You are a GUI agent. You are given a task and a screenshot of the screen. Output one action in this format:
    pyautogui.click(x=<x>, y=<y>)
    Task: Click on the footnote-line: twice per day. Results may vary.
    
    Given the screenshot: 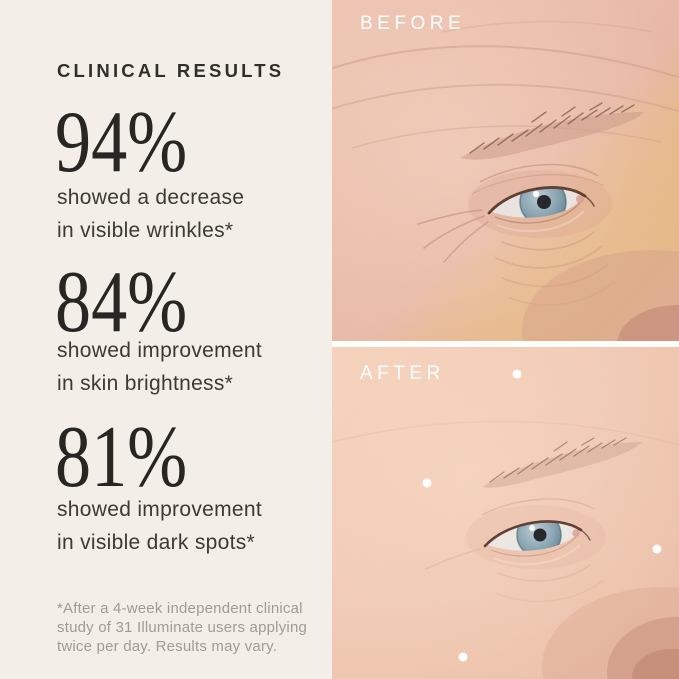 What is the action you would take?
    pyautogui.click(x=167, y=646)
    